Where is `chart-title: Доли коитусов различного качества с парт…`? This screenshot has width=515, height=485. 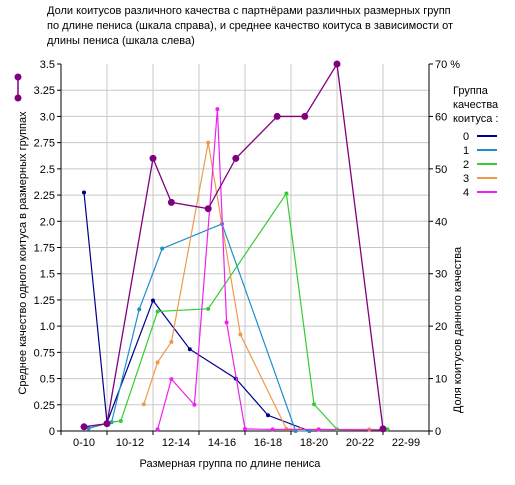 chart-title: Доли коитусов различного качества с парт… is located at coordinates (250, 26).